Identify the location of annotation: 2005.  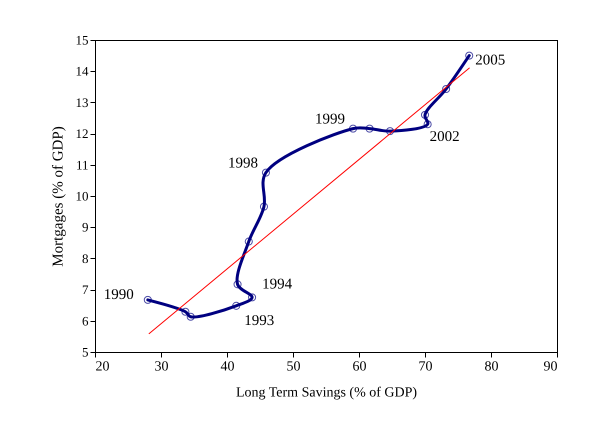
(490, 60).